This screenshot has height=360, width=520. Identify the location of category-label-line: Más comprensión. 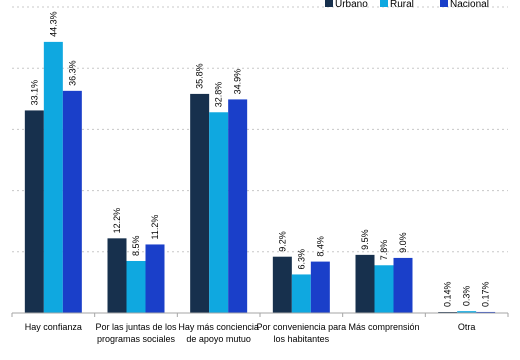
(383, 327).